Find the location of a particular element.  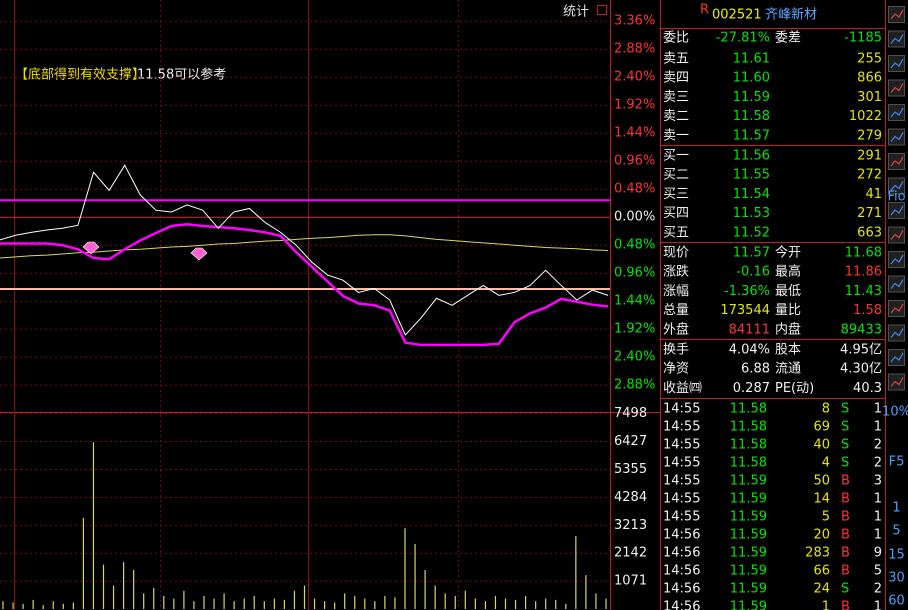

annotation: 11.58可以参考 is located at coordinates (181, 75).